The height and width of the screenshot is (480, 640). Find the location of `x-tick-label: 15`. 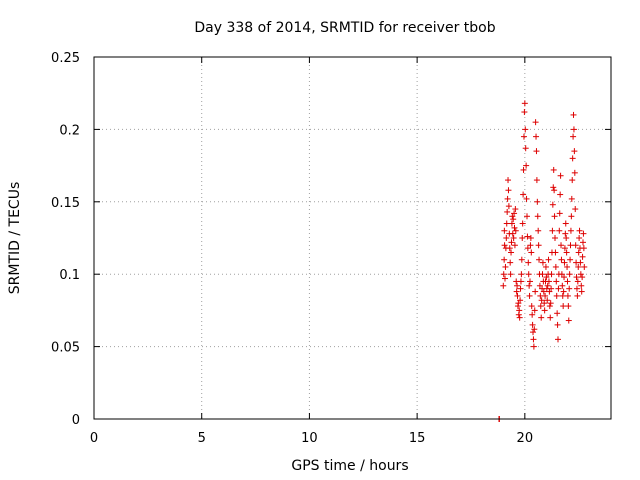

x-tick-label: 15 is located at coordinates (417, 438).